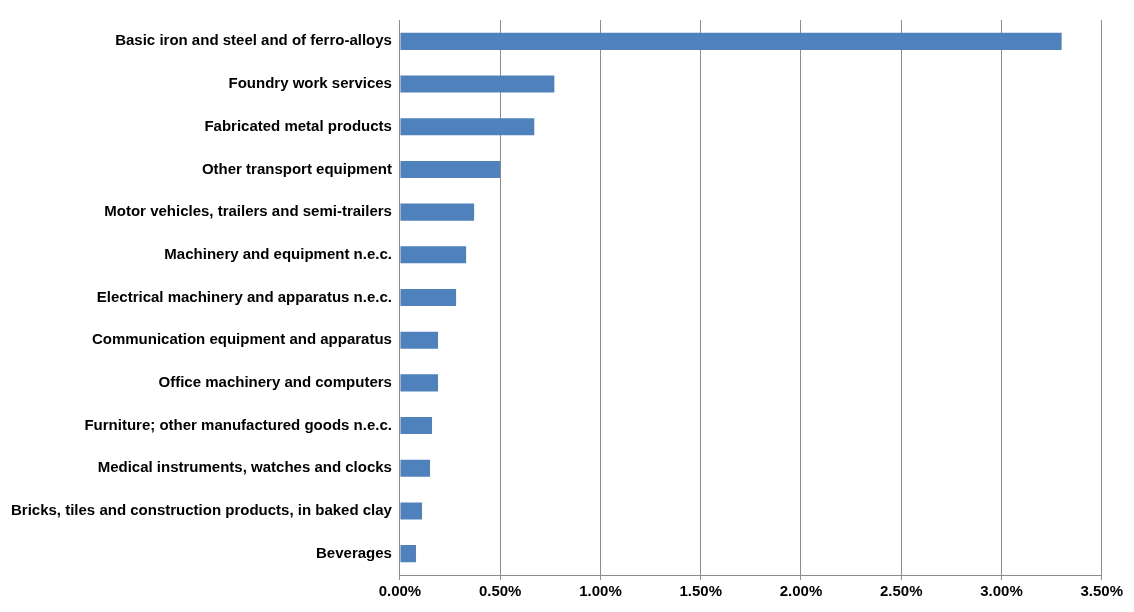 The height and width of the screenshot is (612, 1134). What do you see at coordinates (253, 40) in the screenshot?
I see `y-tick-label: Basic iron and steel and of ferro-alloys` at bounding box center [253, 40].